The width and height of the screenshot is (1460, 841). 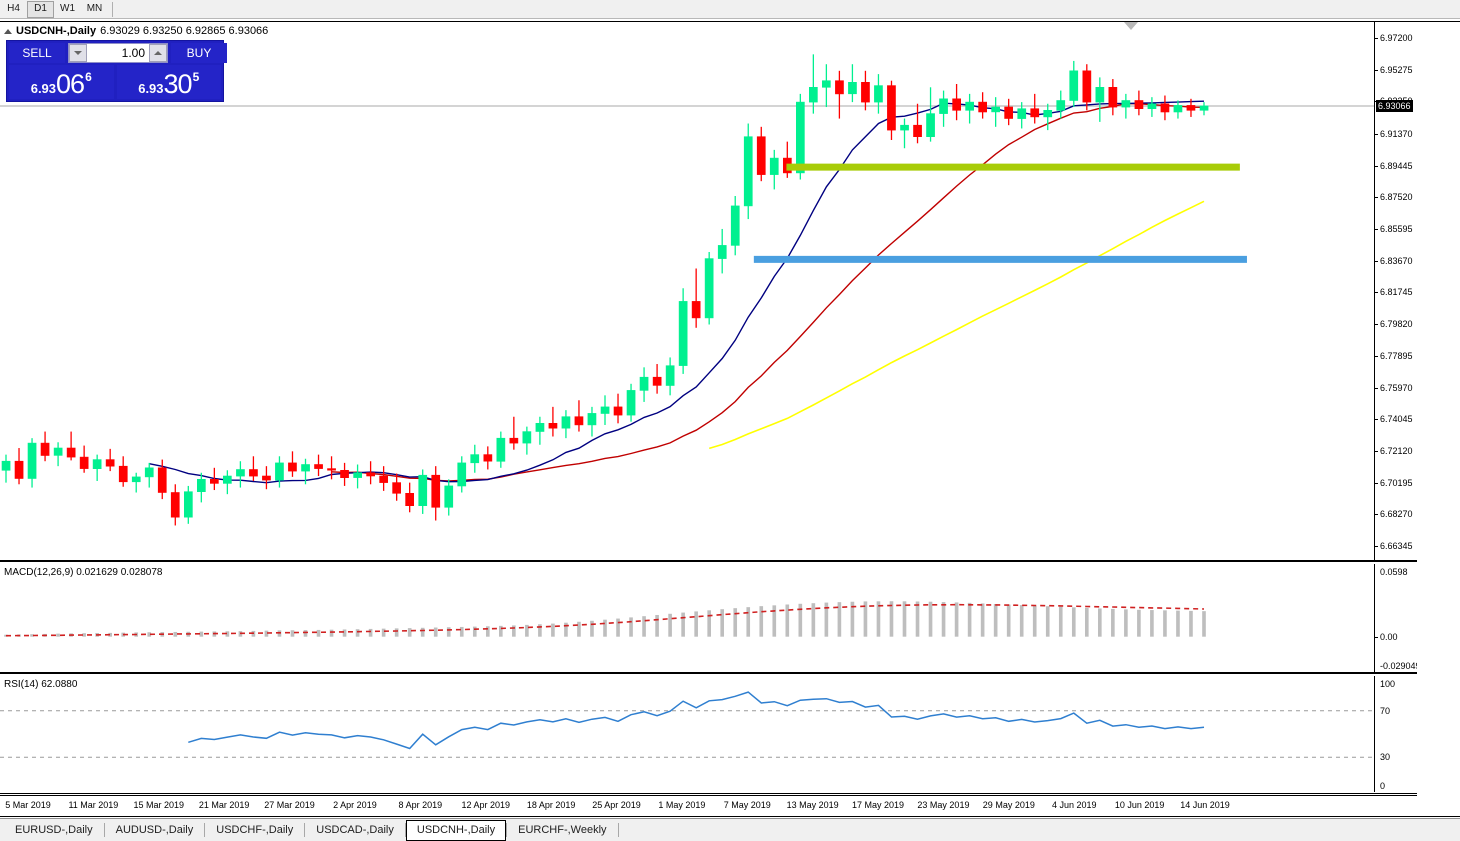 I want to click on ask-price-button: 6.93 30 5, so click(x=168, y=82).